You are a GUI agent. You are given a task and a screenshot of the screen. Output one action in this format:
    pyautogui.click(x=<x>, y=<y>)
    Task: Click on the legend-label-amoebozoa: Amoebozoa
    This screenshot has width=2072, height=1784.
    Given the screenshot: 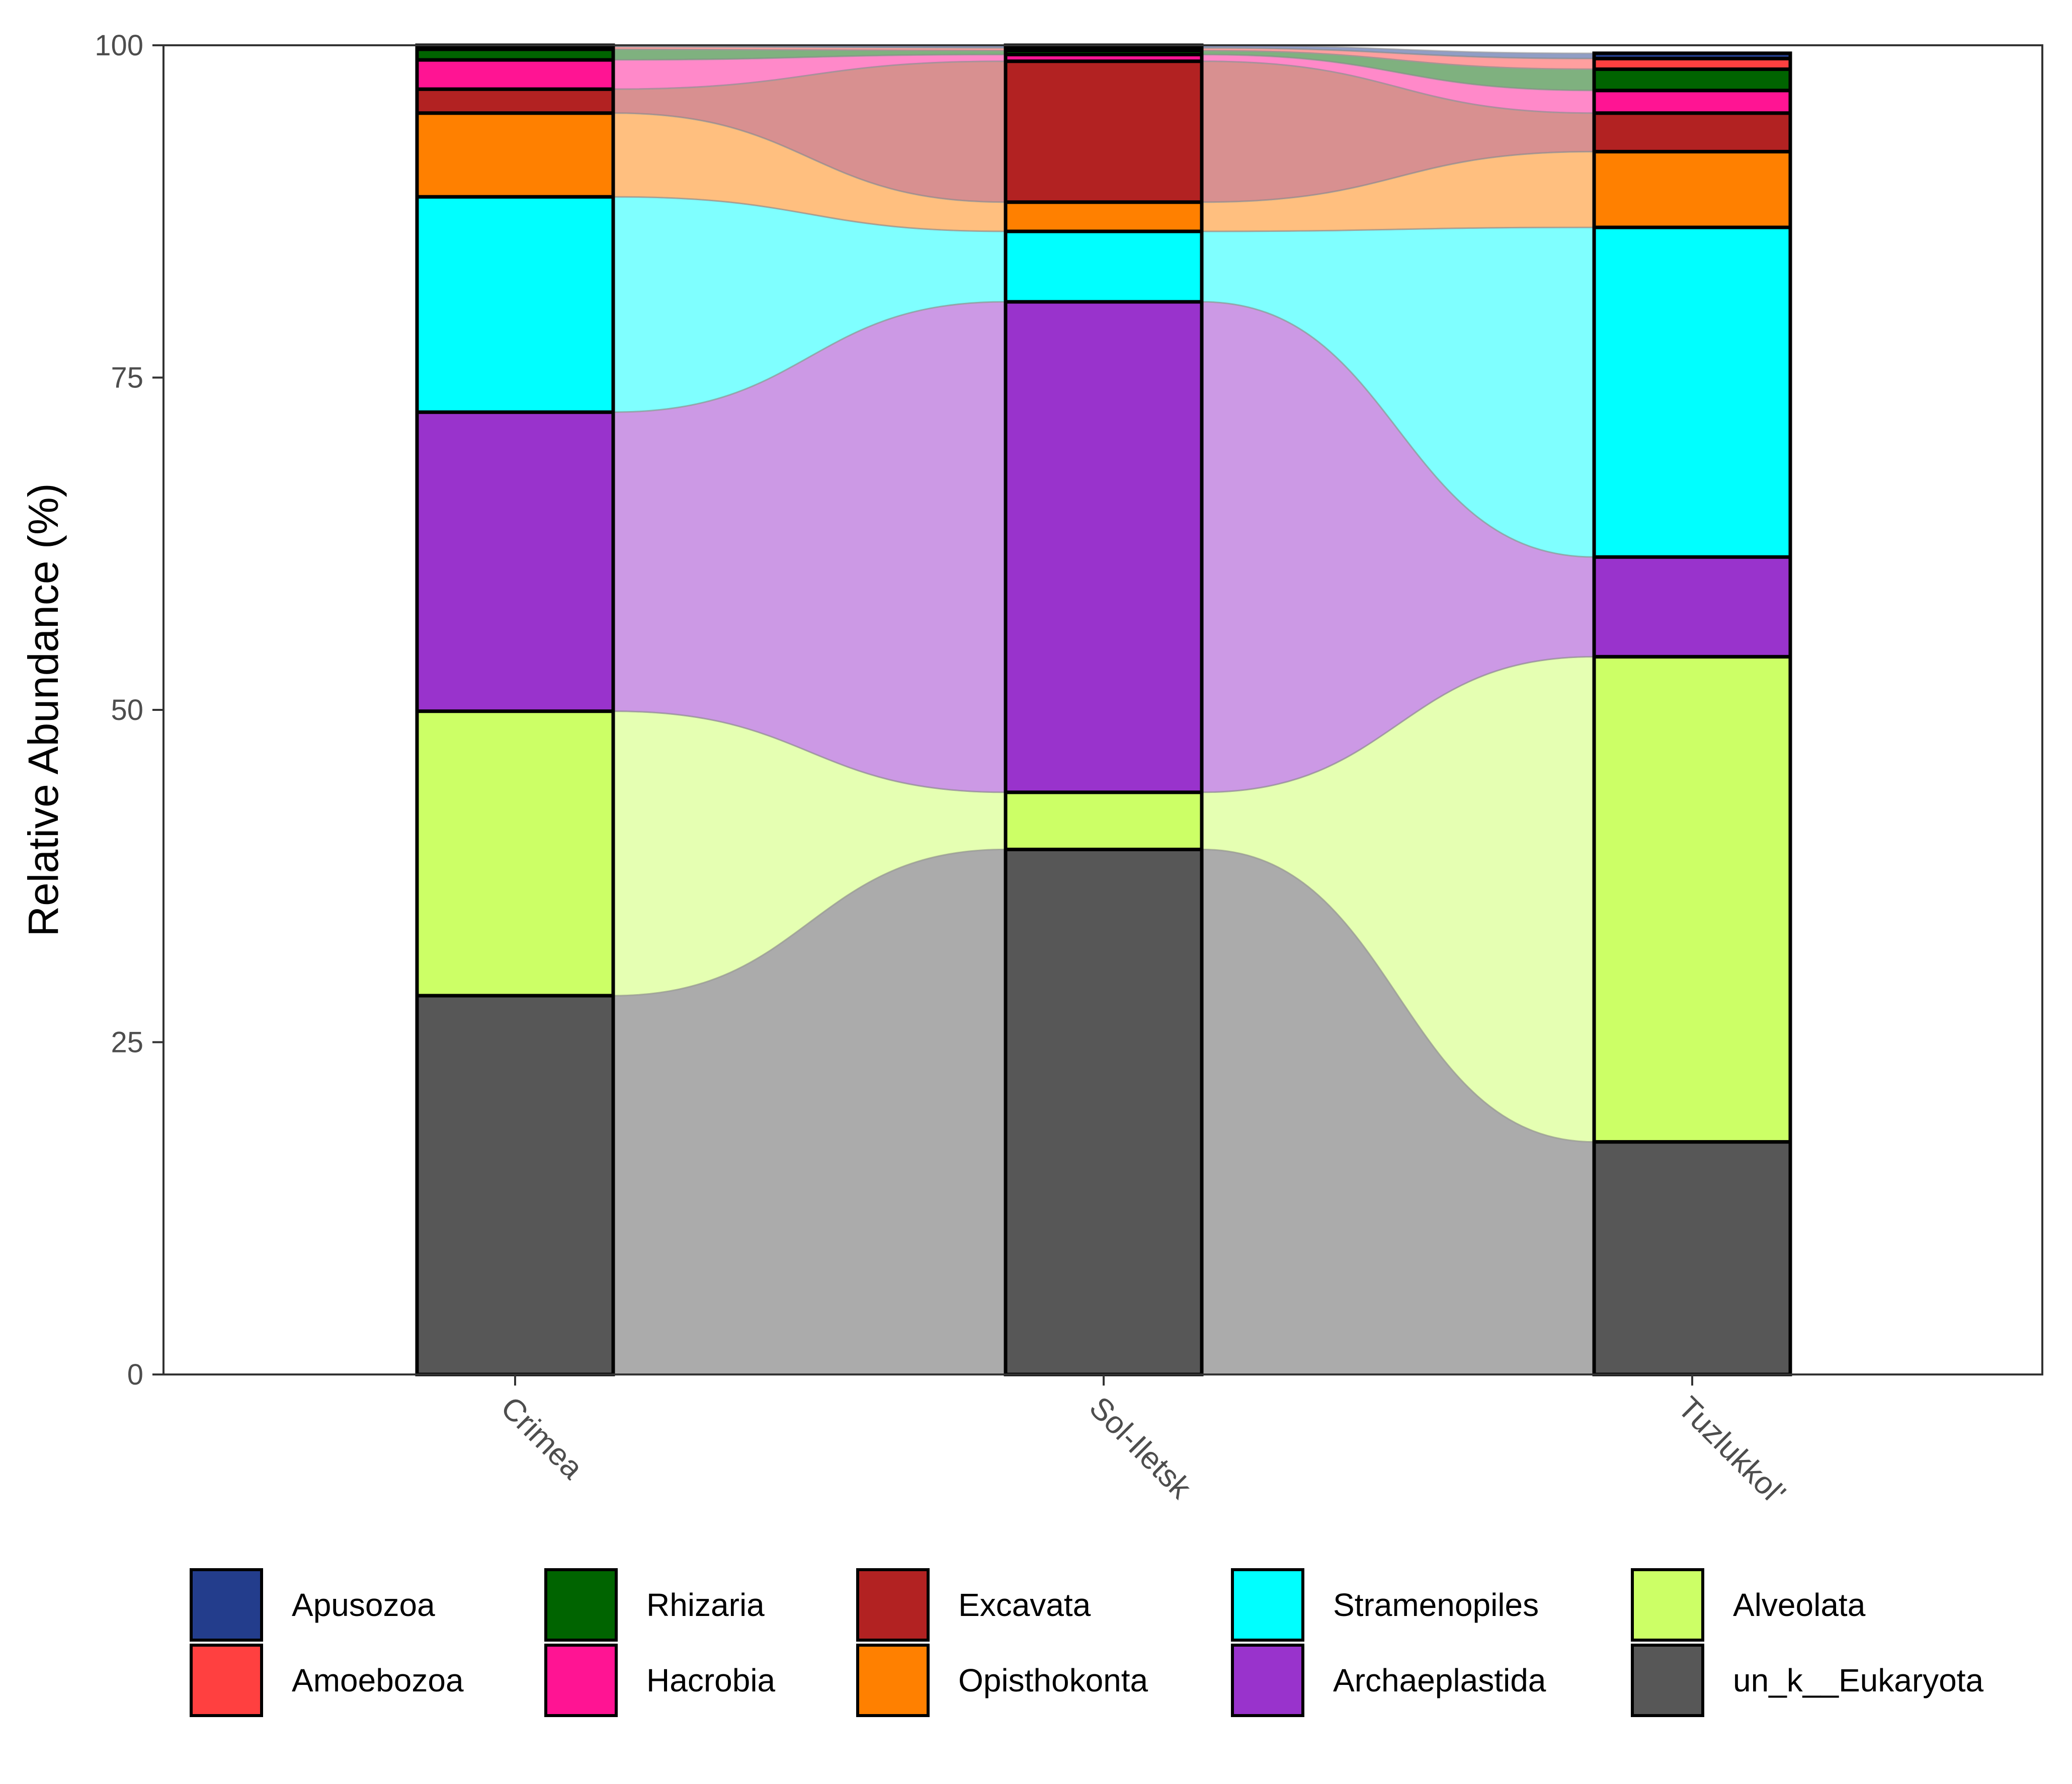 What is the action you would take?
    pyautogui.click(x=378, y=1680)
    